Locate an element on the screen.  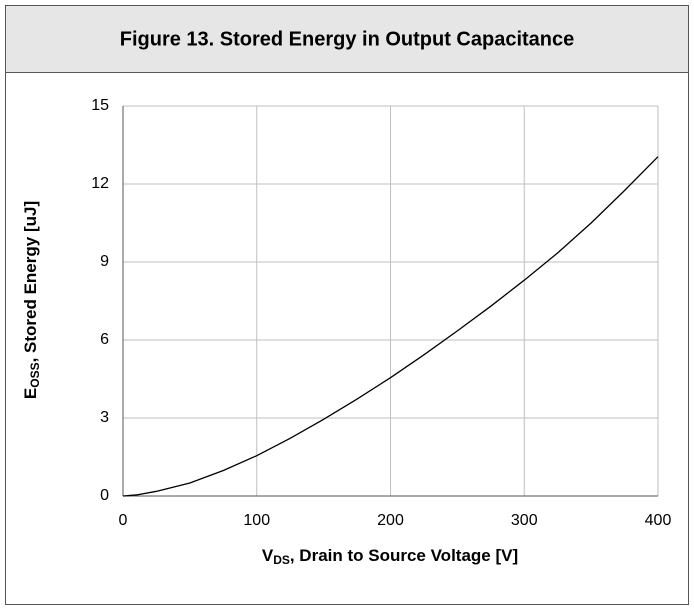
y-label-sub: OSS is located at coordinates (35, 374).